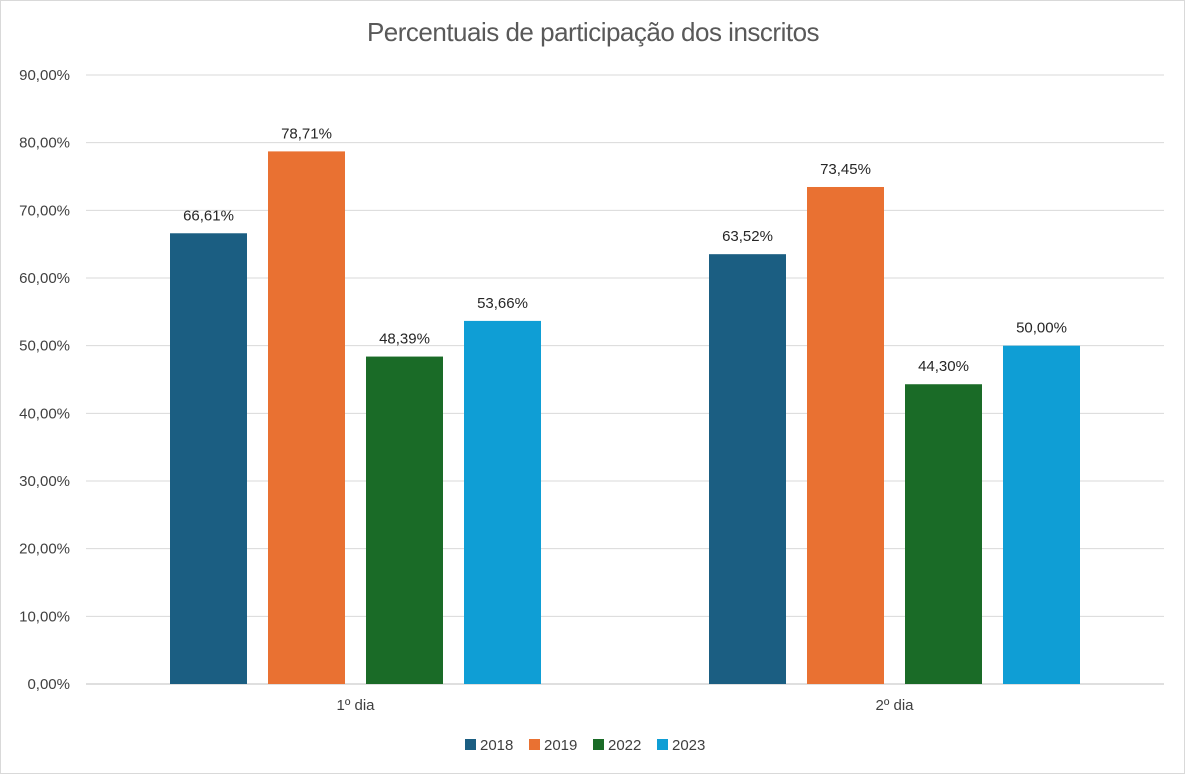 The height and width of the screenshot is (775, 1185). Describe the element at coordinates (44, 549) in the screenshot. I see `y-tick-label: 20,00%` at that location.